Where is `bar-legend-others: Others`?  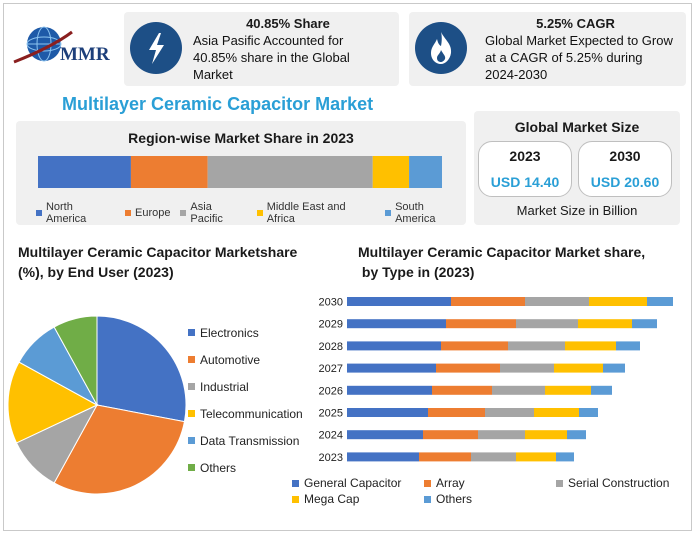 bar-legend-others: Others is located at coordinates (448, 499).